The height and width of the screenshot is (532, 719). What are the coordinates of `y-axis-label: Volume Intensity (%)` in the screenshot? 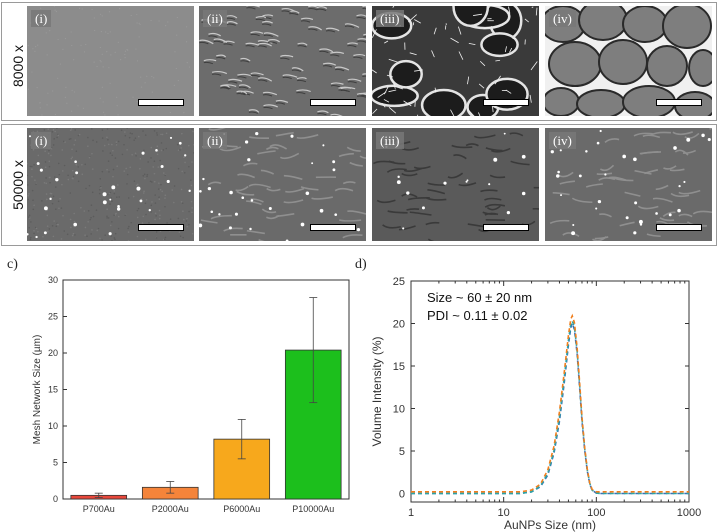 It's located at (377, 391).